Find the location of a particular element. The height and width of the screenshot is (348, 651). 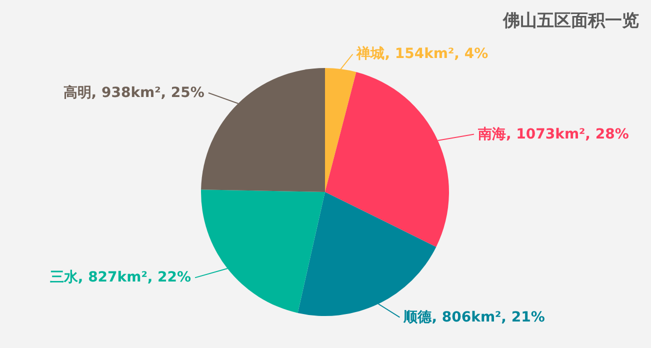

slice-label: 顺德, 806km², 21% is located at coordinates (473, 317).